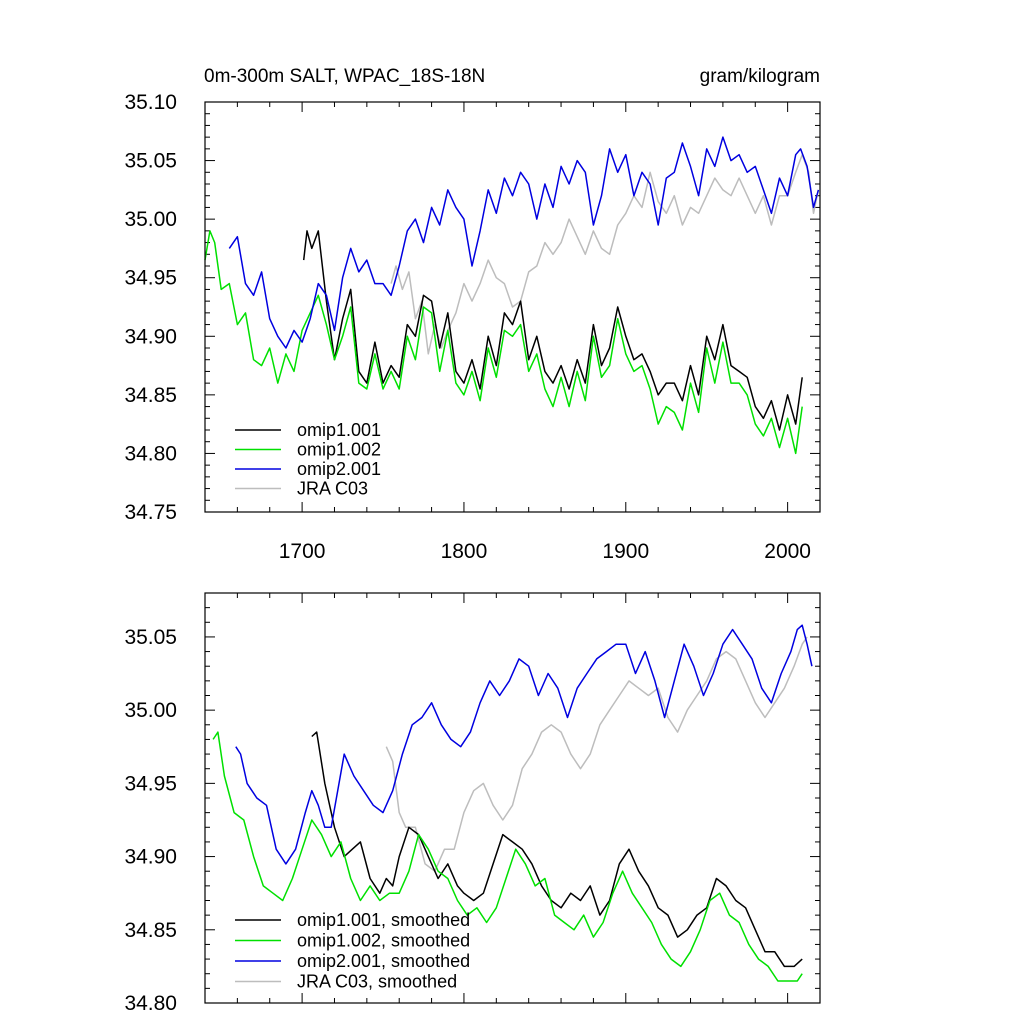 Image resolution: width=1024 pixels, height=1024 pixels. I want to click on bottom-y-tick-labels: 34.80 34.85 34.90 34.95 35.00 35.05, so click(150, 820).